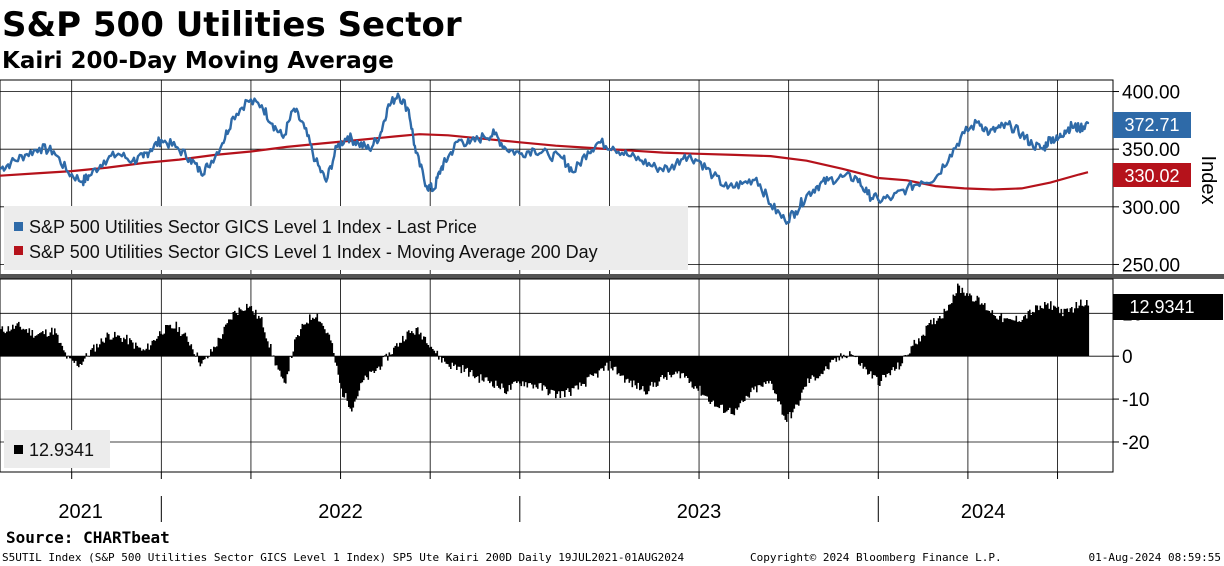 Image resolution: width=1224 pixels, height=566 pixels. I want to click on footer-right: 01-Aug-2024 08:59:55, so click(1155, 557).